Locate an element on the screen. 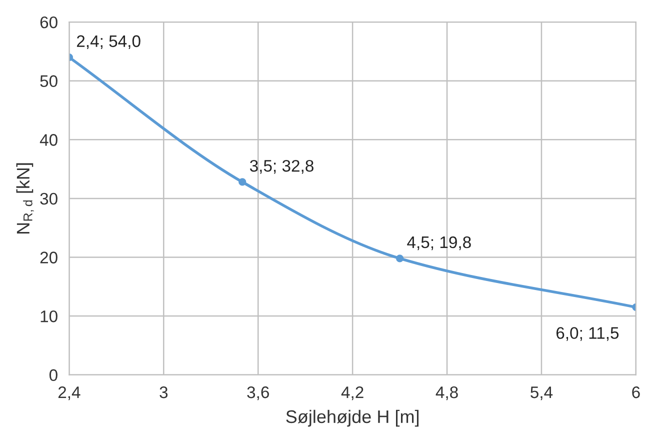  y-axis-title: N$_{R,d}$ [kN] is located at coordinates (25, 198).